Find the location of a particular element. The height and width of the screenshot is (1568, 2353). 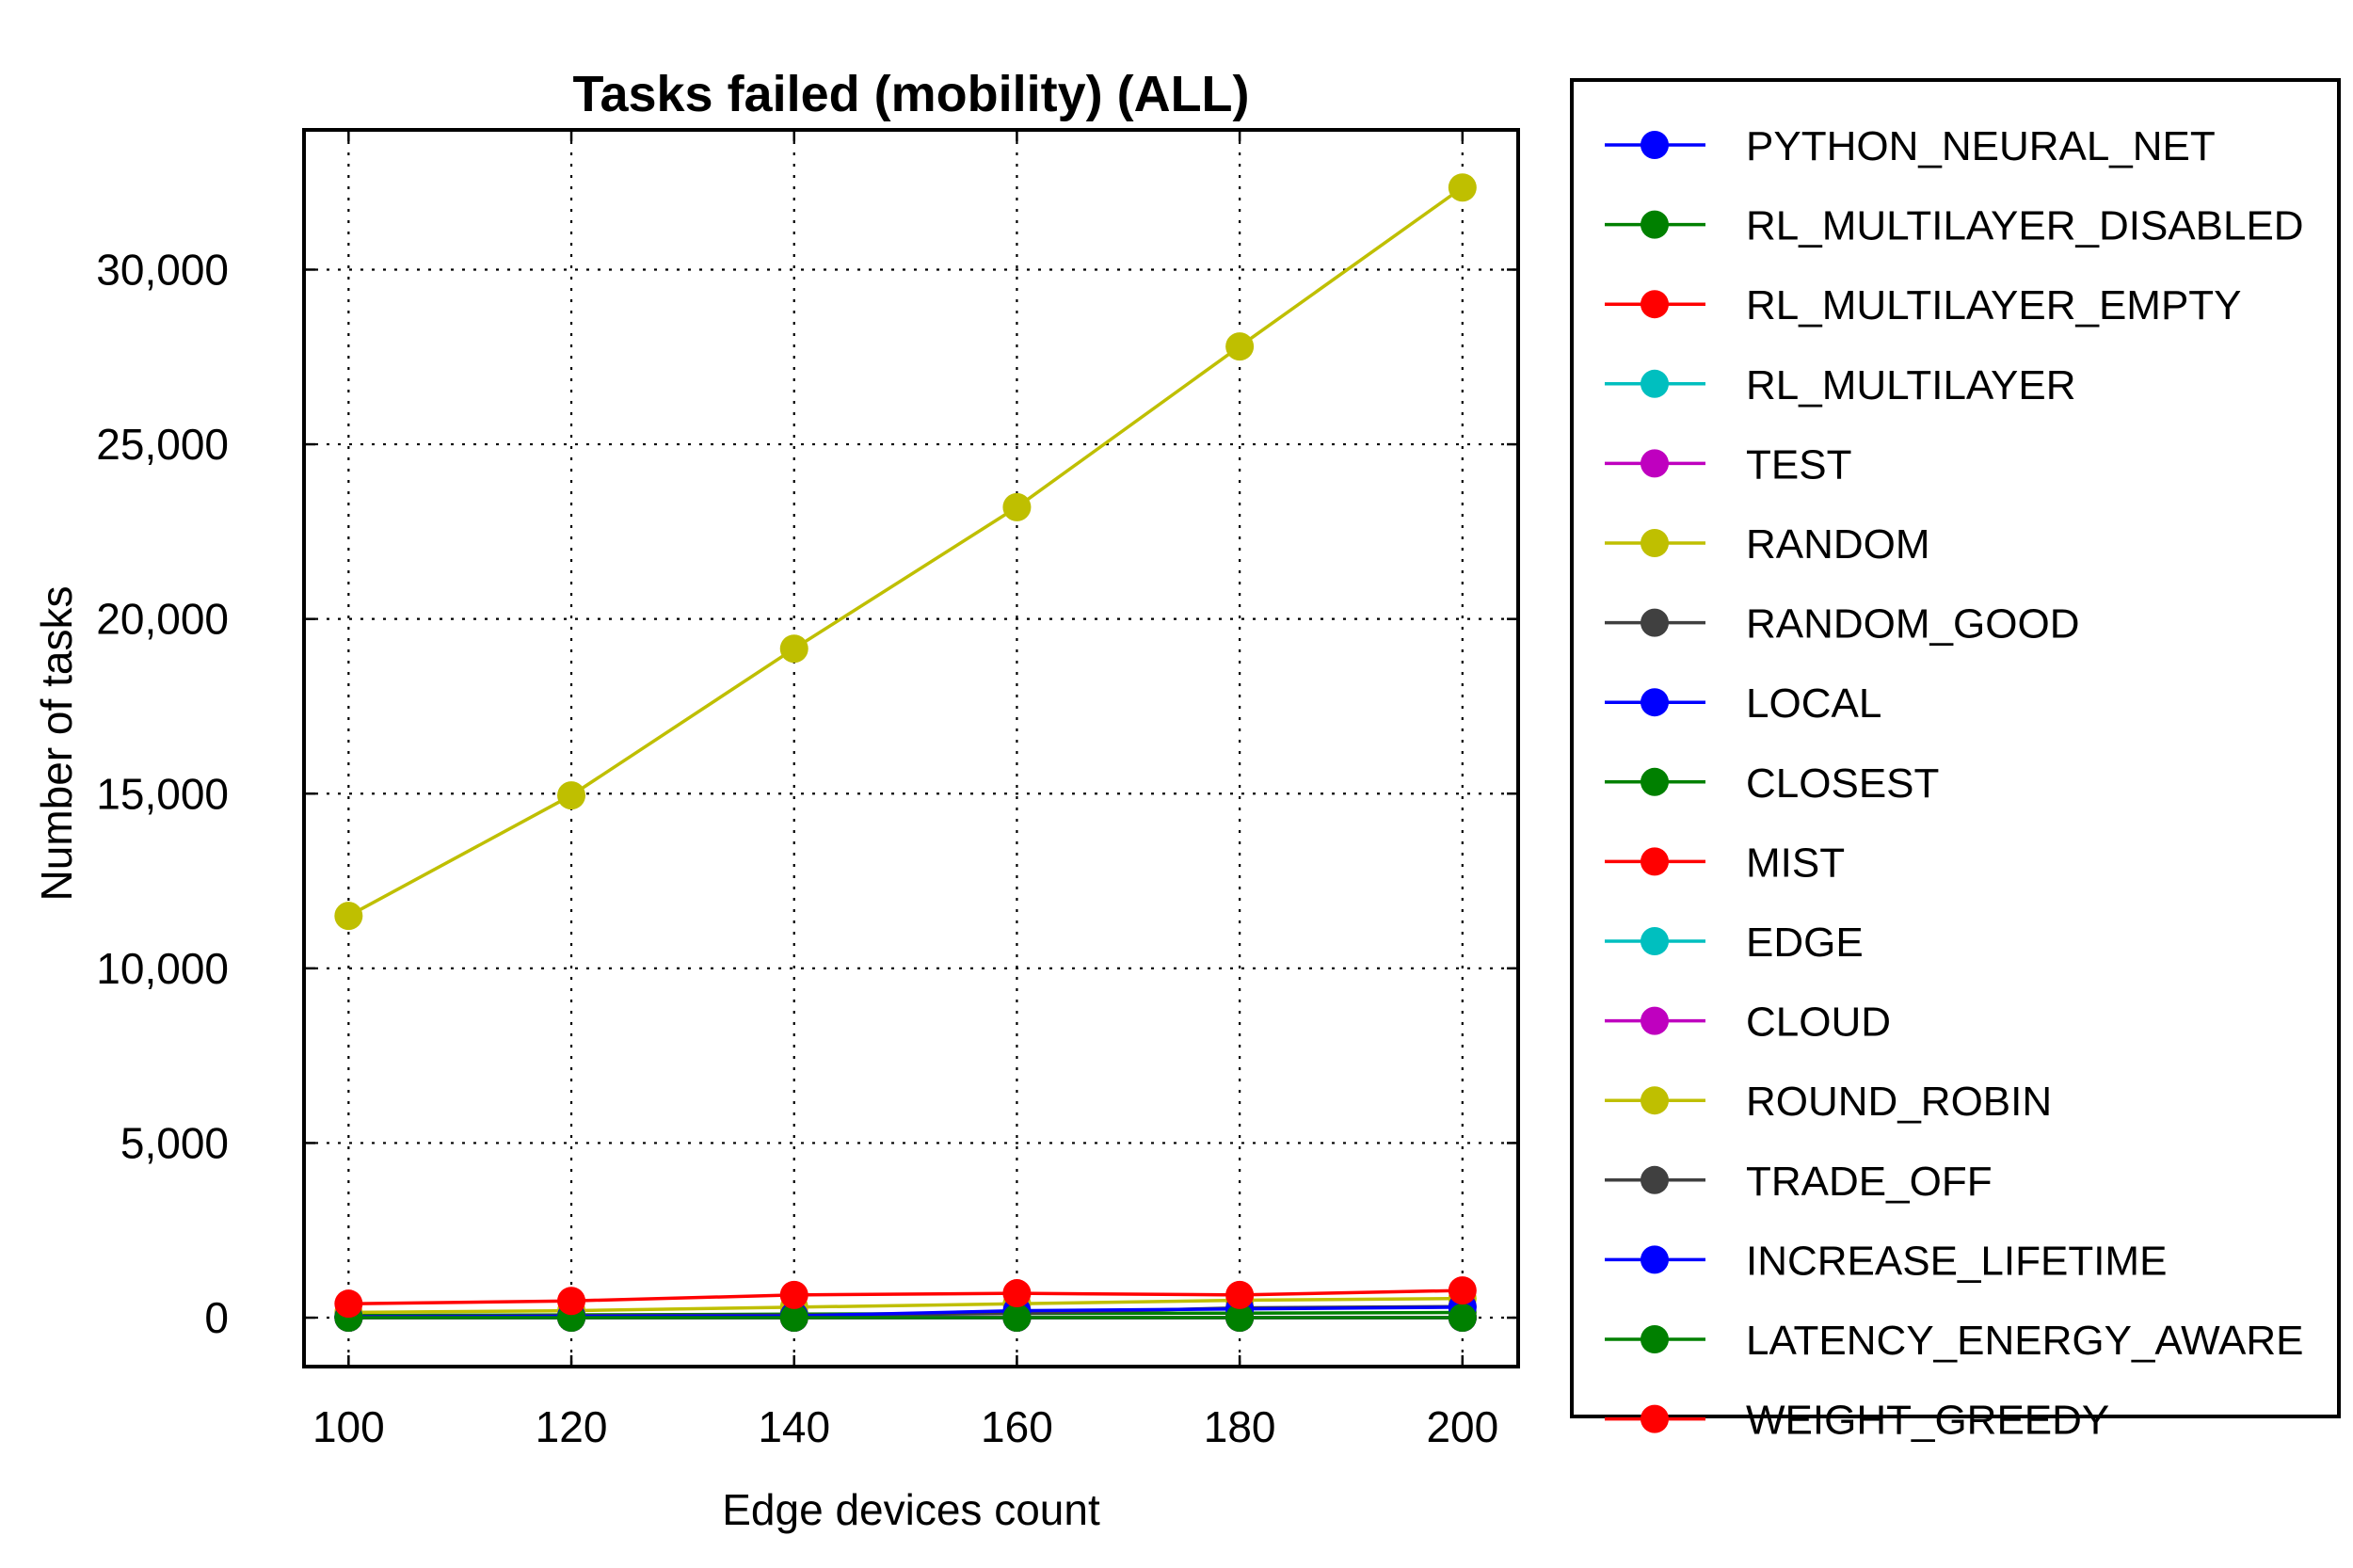

legend-entry-rl-multilayer: RL_MULTILAYER is located at coordinates (1840, 385).